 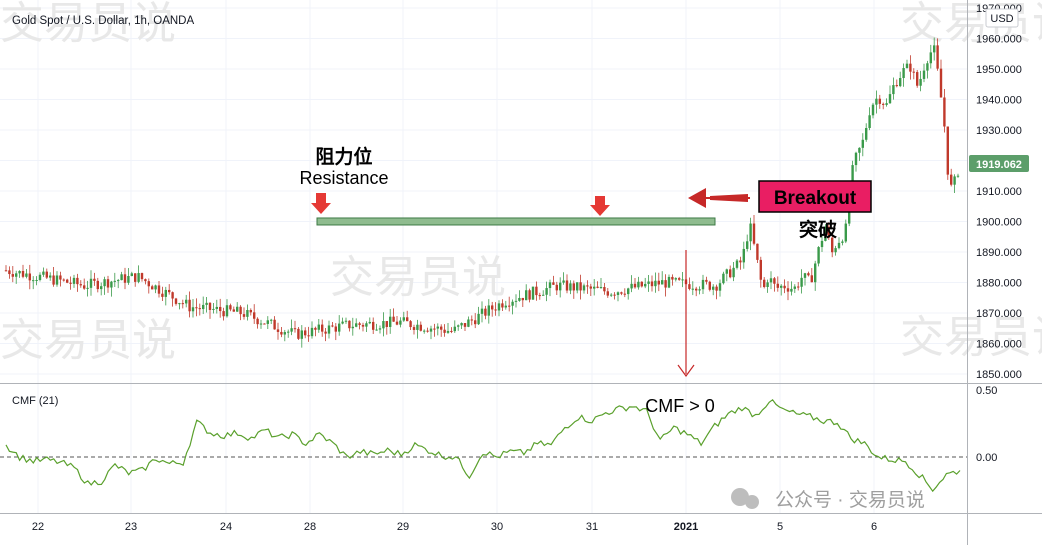 I want to click on resistance-label-cn: 阻力位, so click(x=343, y=156).